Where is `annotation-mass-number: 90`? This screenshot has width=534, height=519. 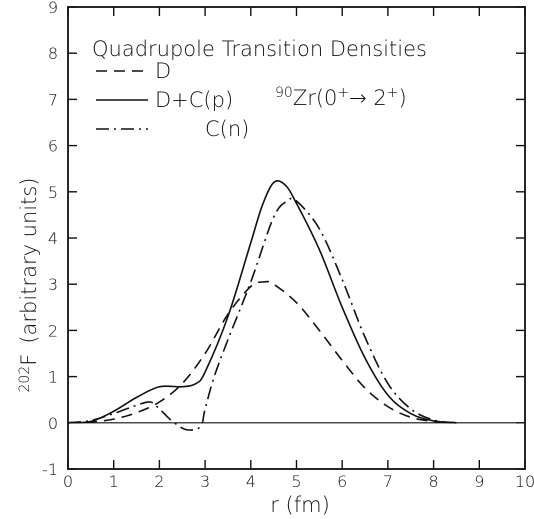 annotation-mass-number: 90 is located at coordinates (284, 93).